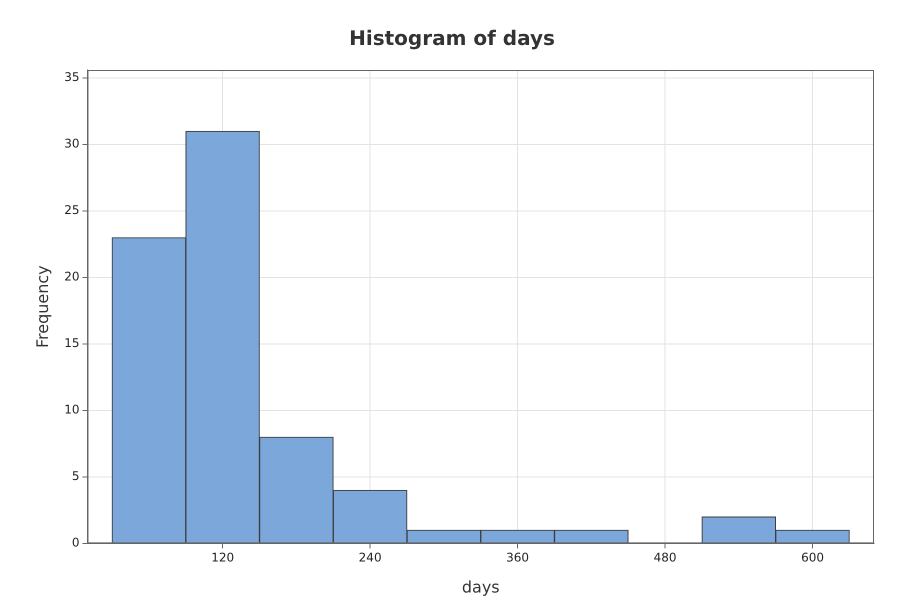 The image size is (912, 614). I want to click on y-tick-label: 0, so click(76, 543).